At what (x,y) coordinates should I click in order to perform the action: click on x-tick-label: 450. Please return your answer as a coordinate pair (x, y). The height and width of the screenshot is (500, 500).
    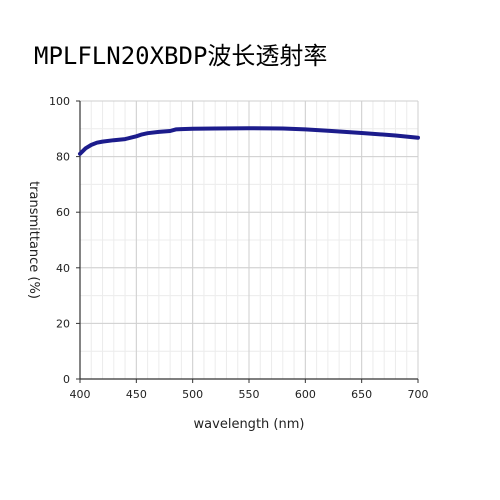
    Looking at the image, I should click on (136, 394).